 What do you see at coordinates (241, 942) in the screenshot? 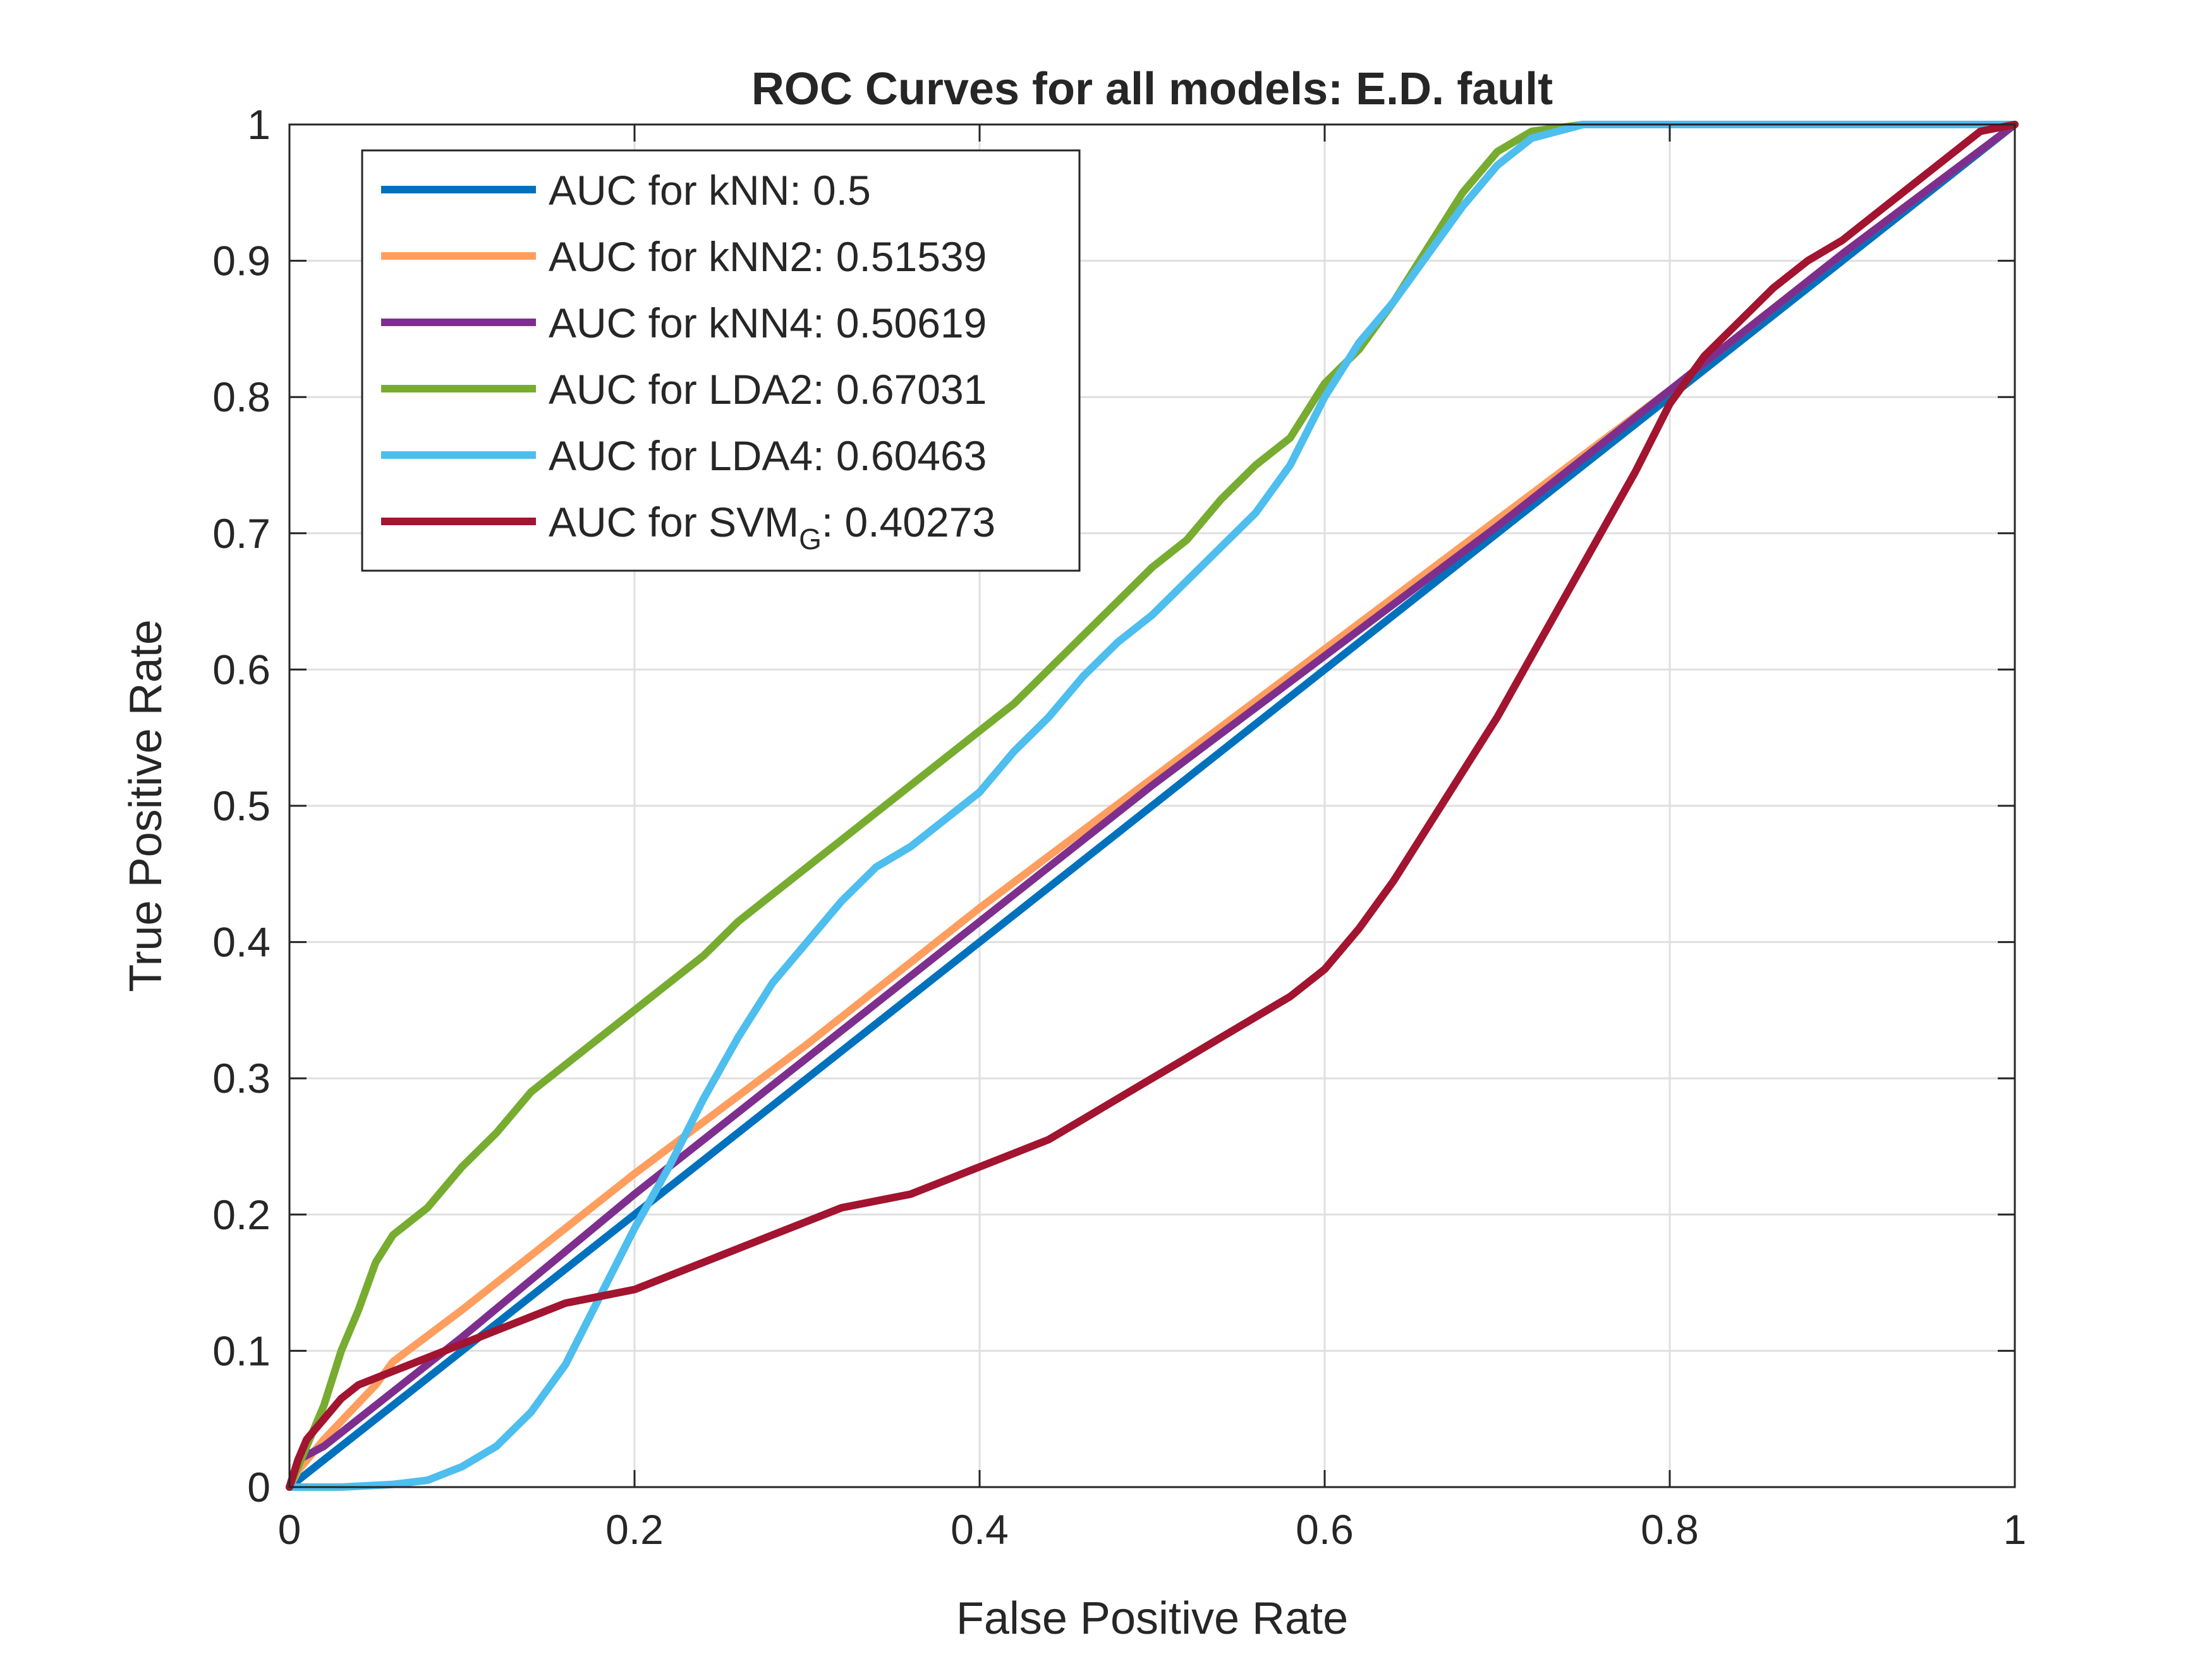
I see `y-tick-label: 0.4` at bounding box center [241, 942].